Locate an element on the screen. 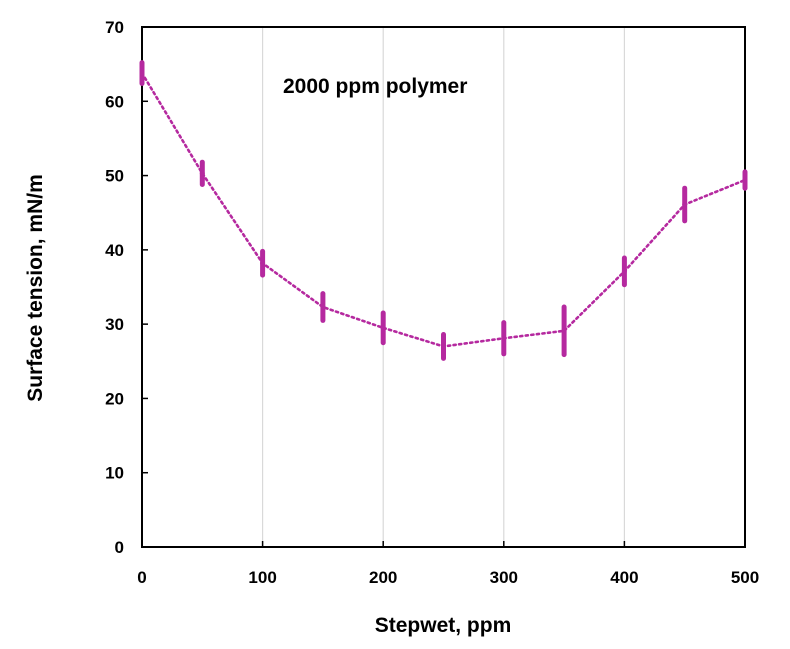 Image resolution: width=790 pixels, height=649 pixels. y-tick-label: 70 is located at coordinates (114, 27).